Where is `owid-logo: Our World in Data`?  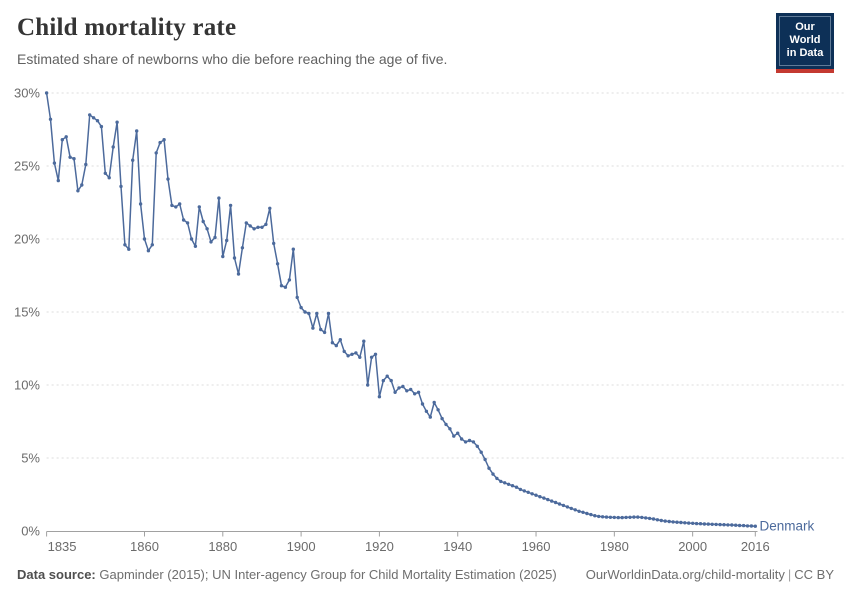
owid-logo: Our World in Data is located at coordinates (805, 43).